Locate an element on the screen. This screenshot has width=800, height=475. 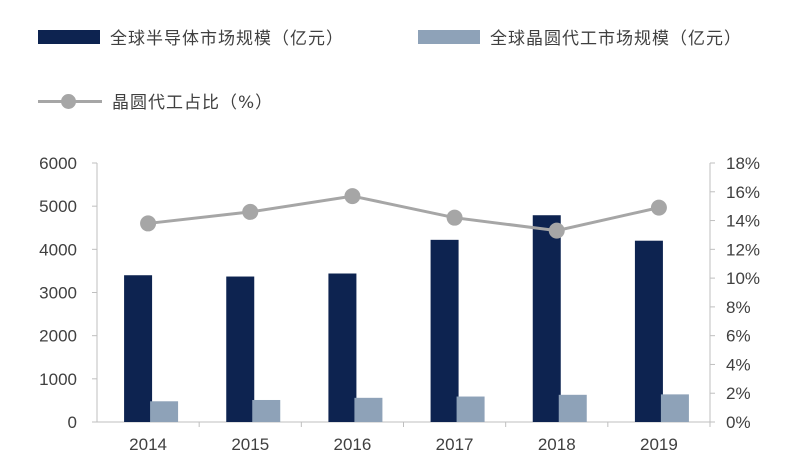
x-tick-label: 2018 is located at coordinates (557, 444).